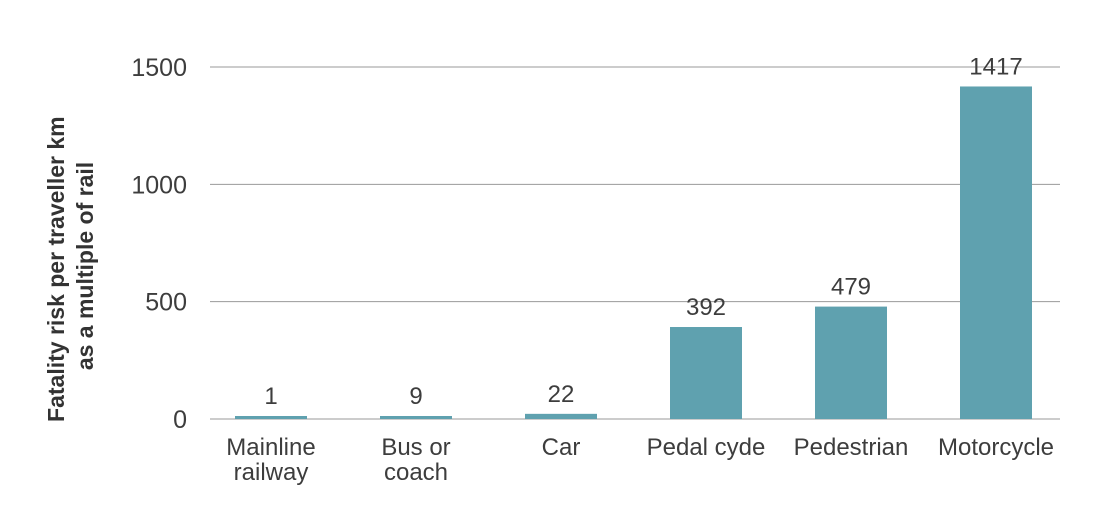 The image size is (1116, 516). Describe the element at coordinates (166, 303) in the screenshot. I see `y-tick-label: 500` at that location.